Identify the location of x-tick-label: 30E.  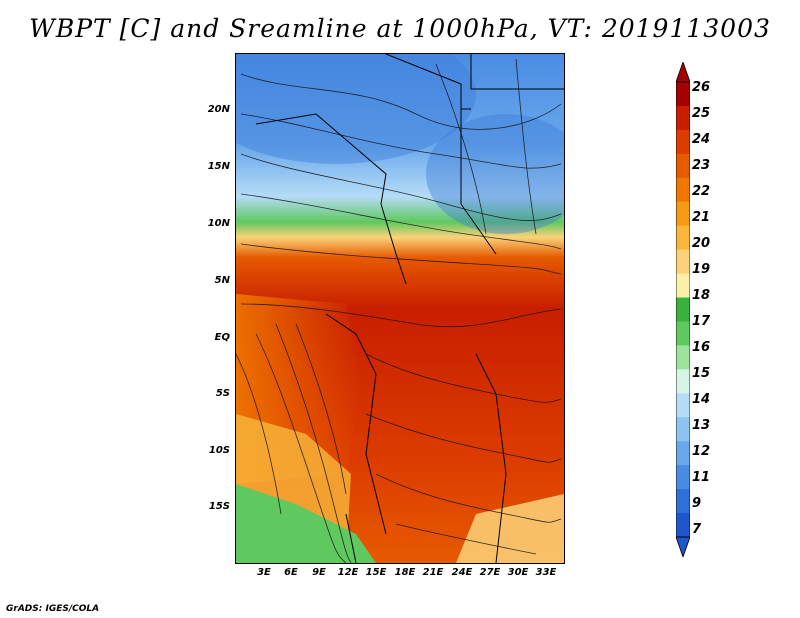
(518, 572).